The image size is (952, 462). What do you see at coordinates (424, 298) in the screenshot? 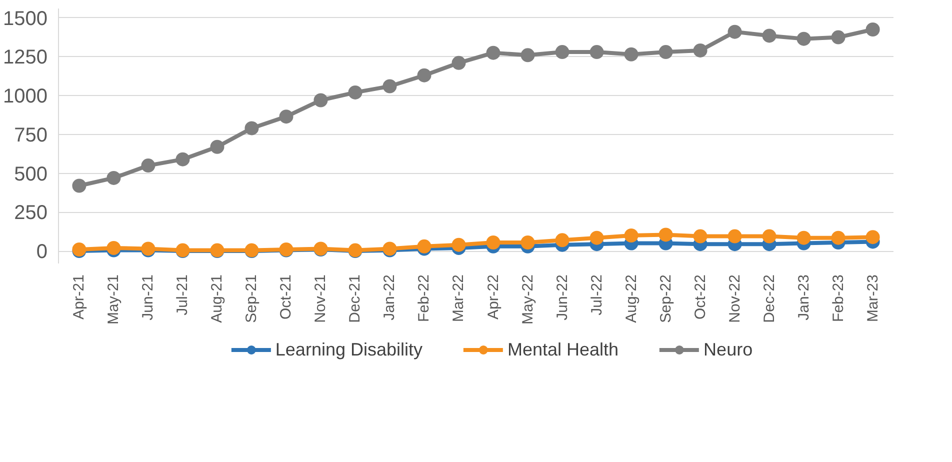
I see `x-tick-label: Feb-22` at bounding box center [424, 298].